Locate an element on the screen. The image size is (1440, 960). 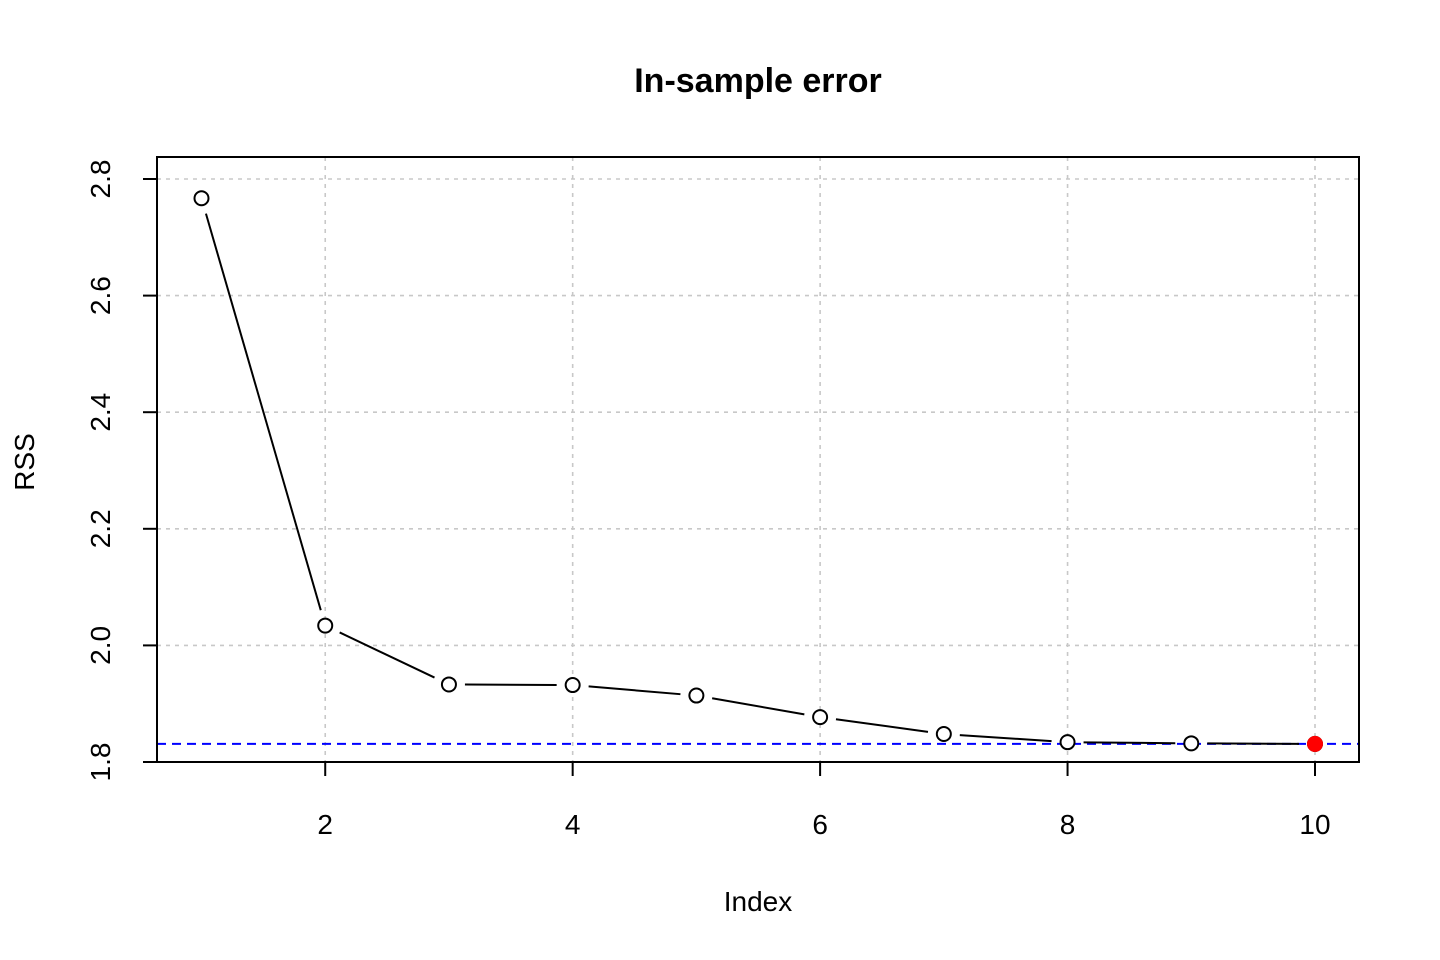
y-tick-label-2.8: 2.8 is located at coordinates (100, 179).